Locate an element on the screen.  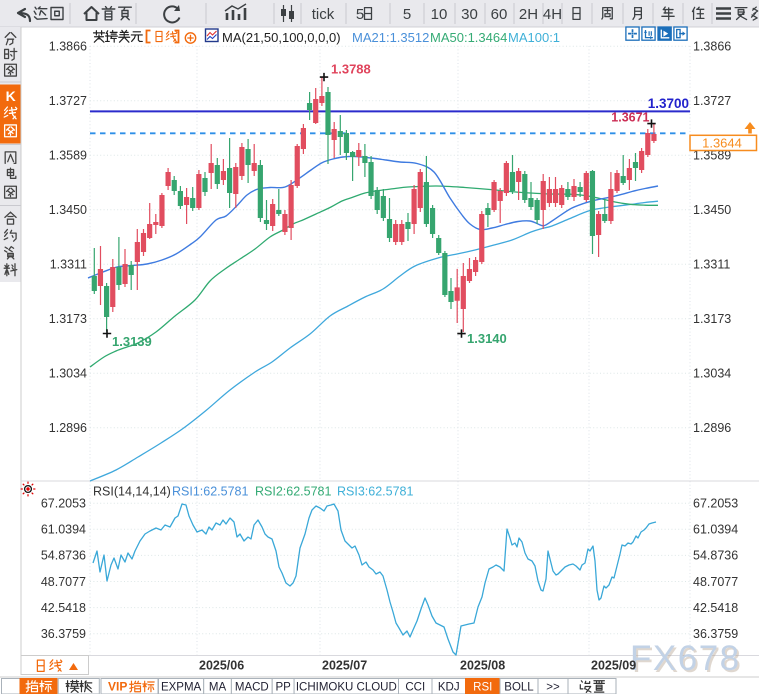
svg-text: KDJ is located at coordinates (449, 688).